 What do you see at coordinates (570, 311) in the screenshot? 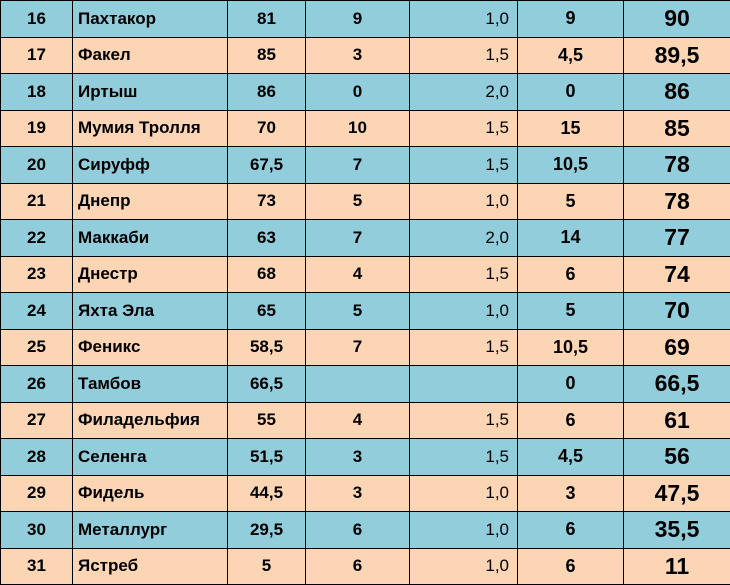
I see `bonus-points-cell: 5` at bounding box center [570, 311].